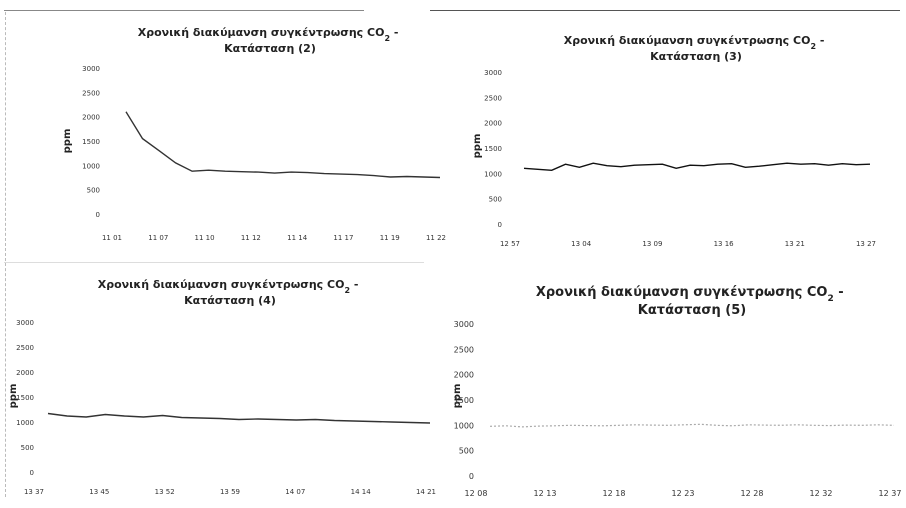 This screenshot has height=508, width=906. I want to click on chart-title-line2: Κατάσταση (3), so click(696, 56).